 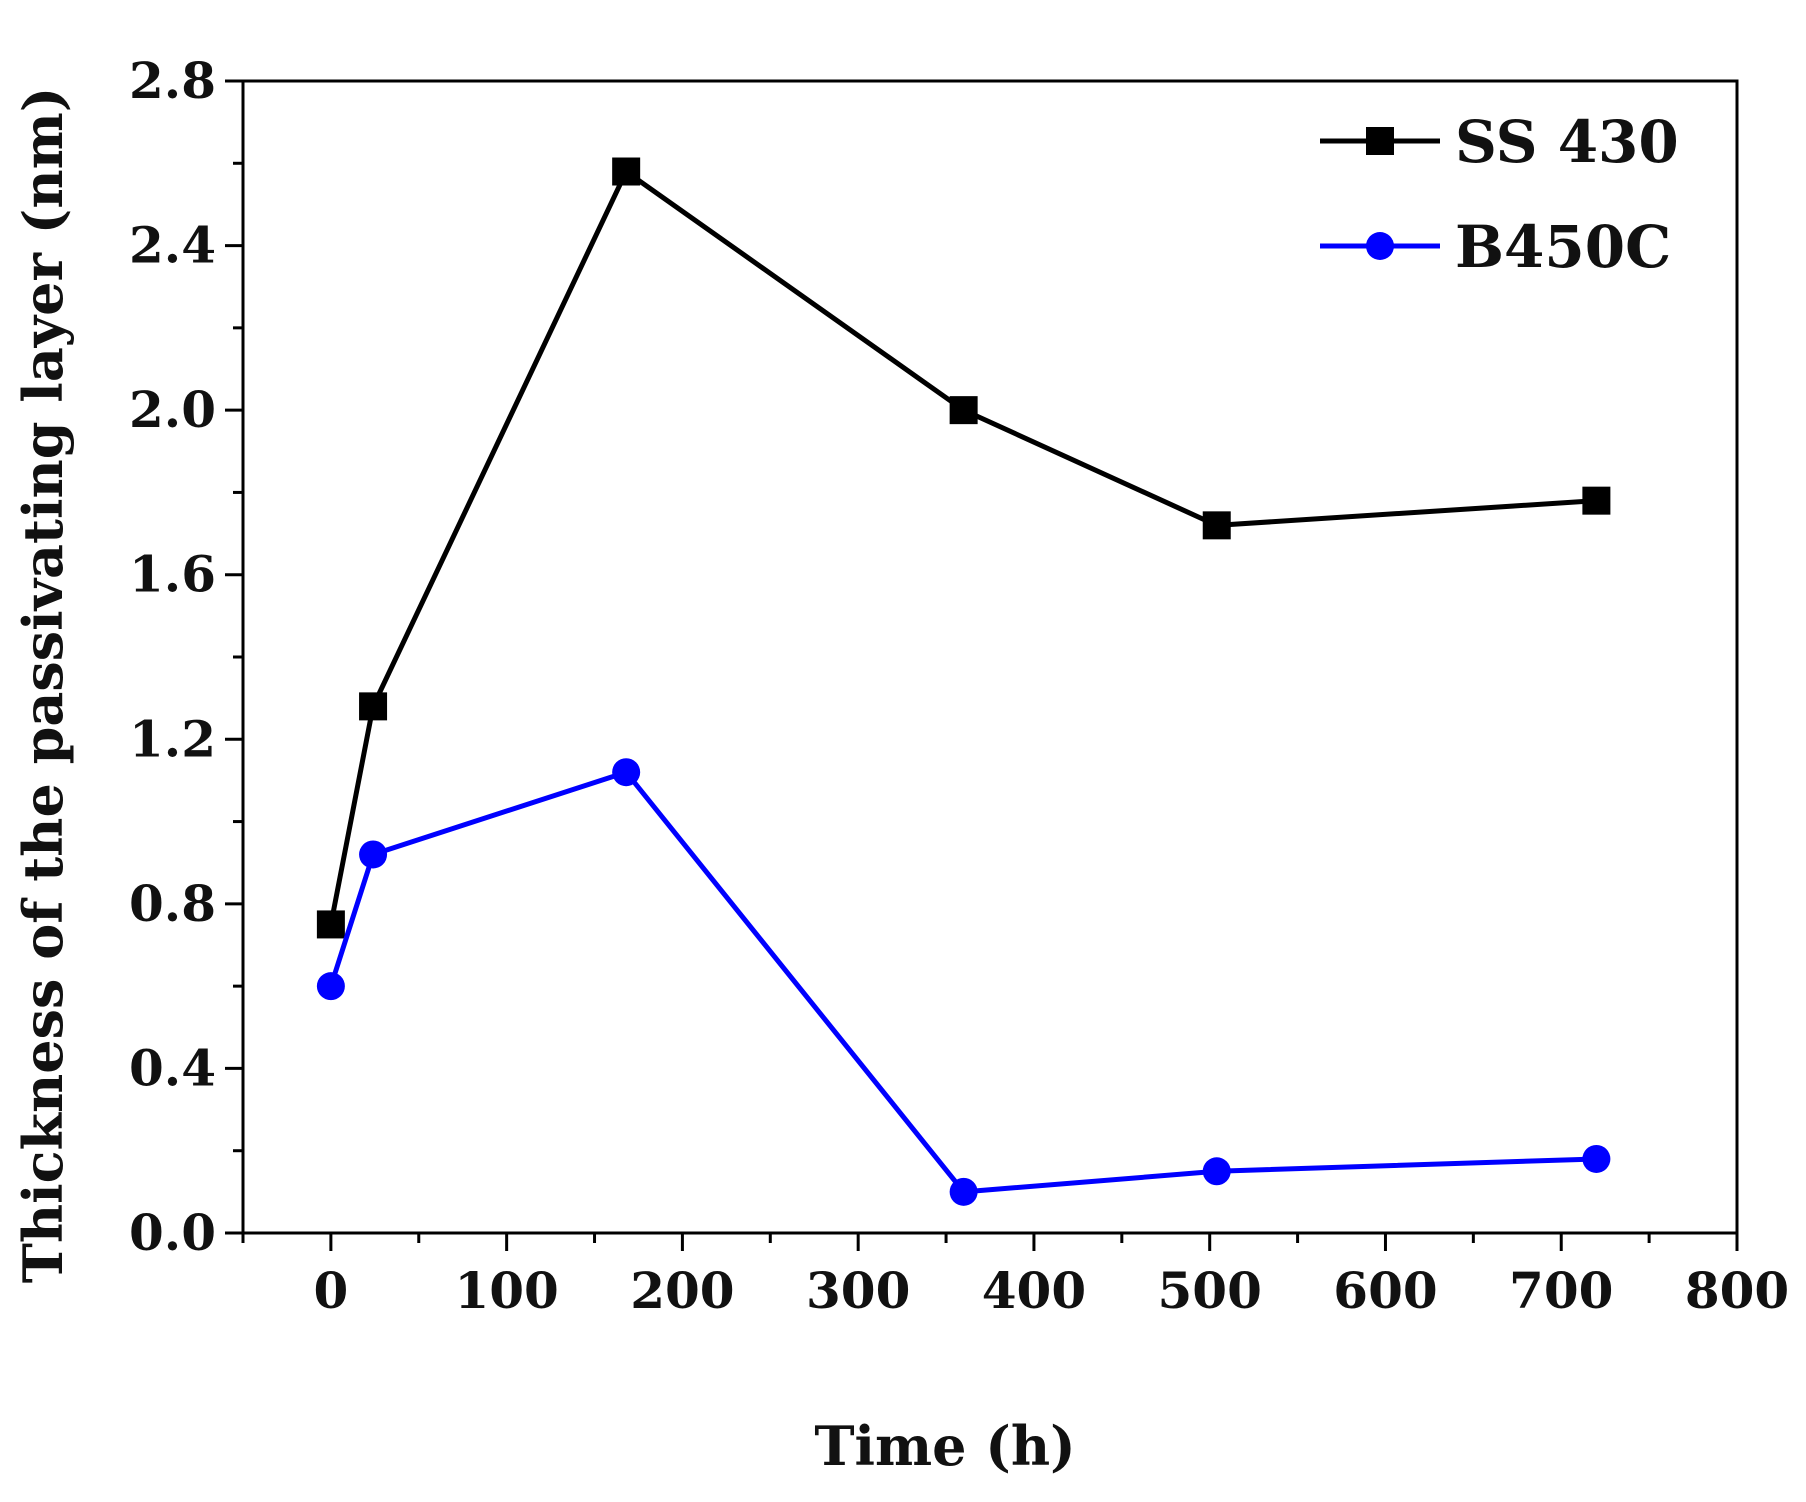 I want to click on x-tick-label: 100, so click(x=506, y=1290).